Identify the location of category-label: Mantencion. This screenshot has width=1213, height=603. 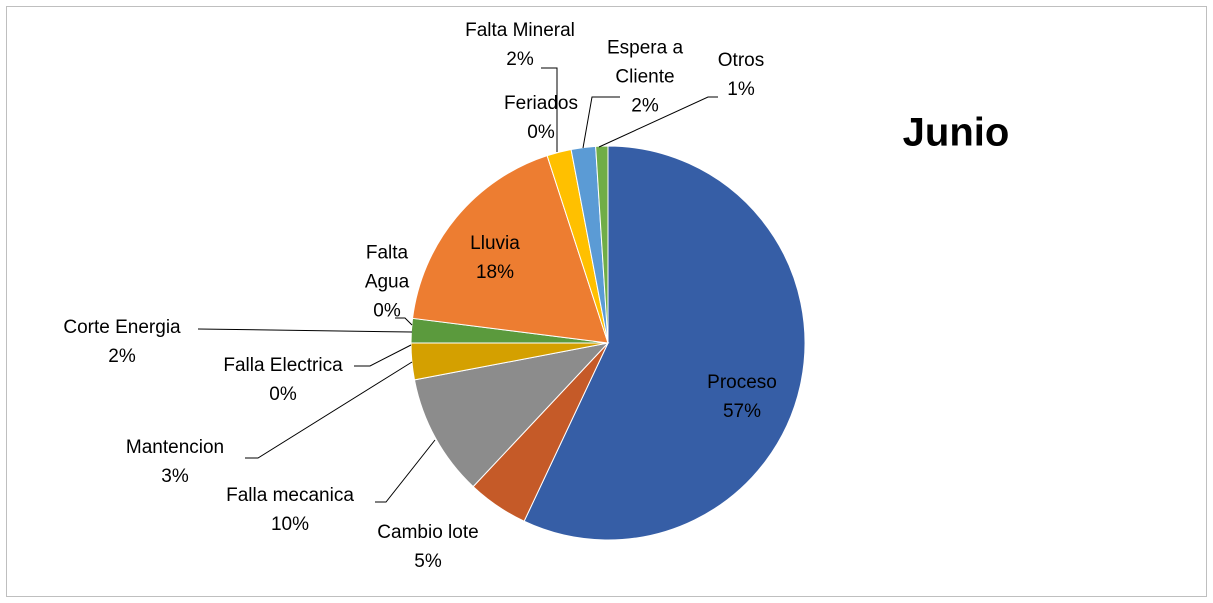
(175, 447).